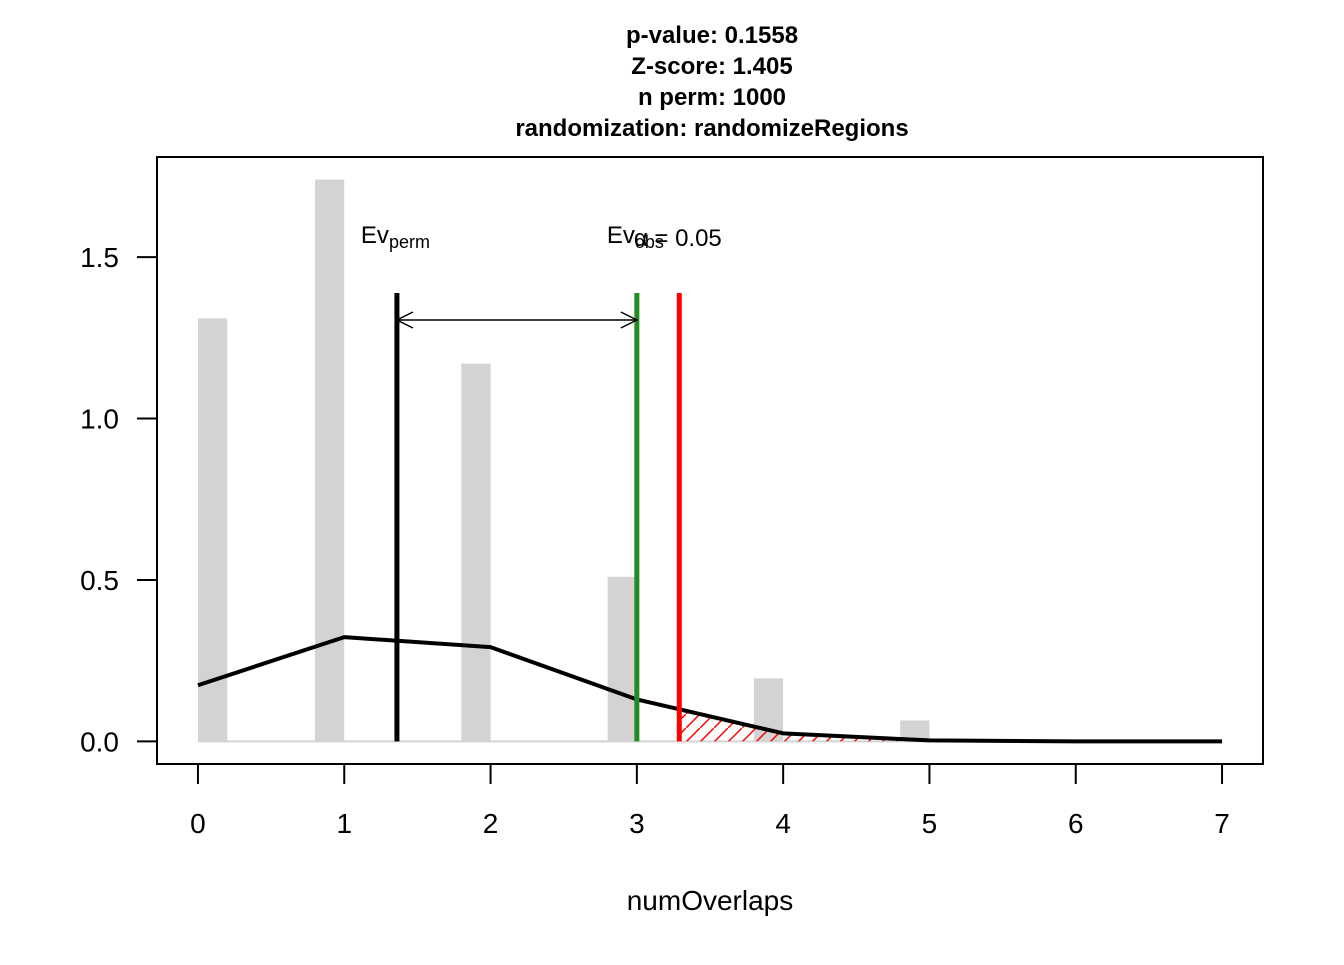 Image resolution: width=1344 pixels, height=965 pixels. What do you see at coordinates (712, 97) in the screenshot?
I see `chart-title: n perm: 1000` at bounding box center [712, 97].